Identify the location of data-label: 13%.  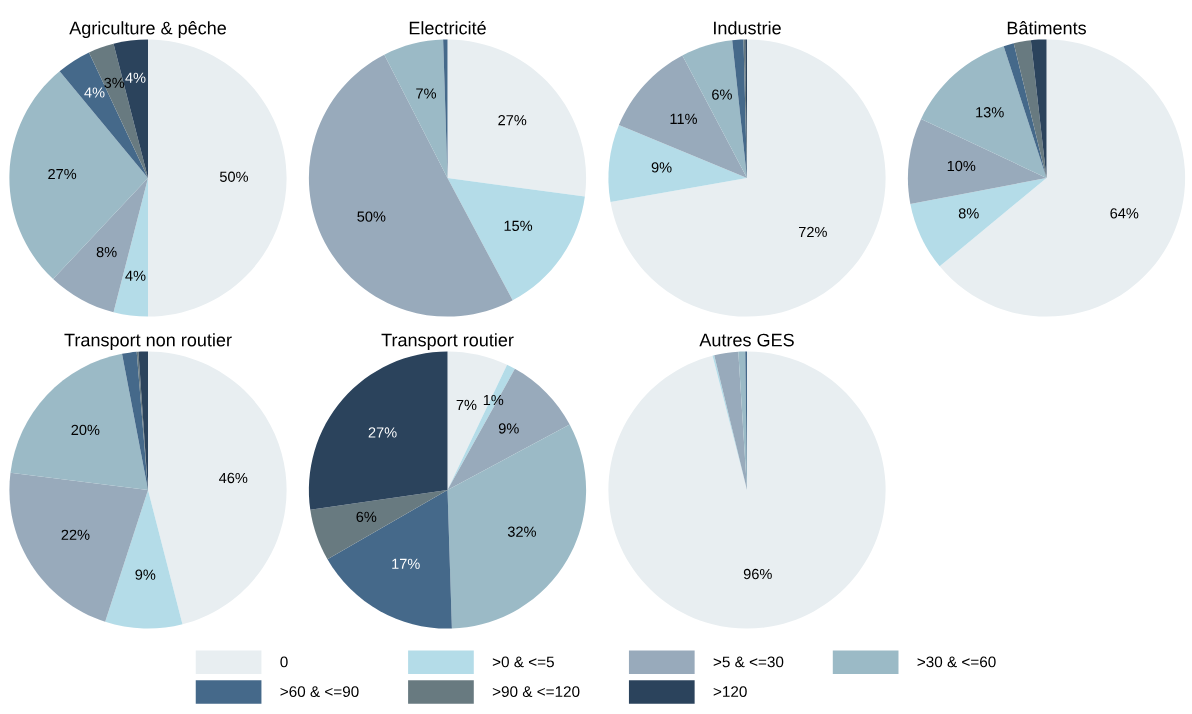
(990, 112).